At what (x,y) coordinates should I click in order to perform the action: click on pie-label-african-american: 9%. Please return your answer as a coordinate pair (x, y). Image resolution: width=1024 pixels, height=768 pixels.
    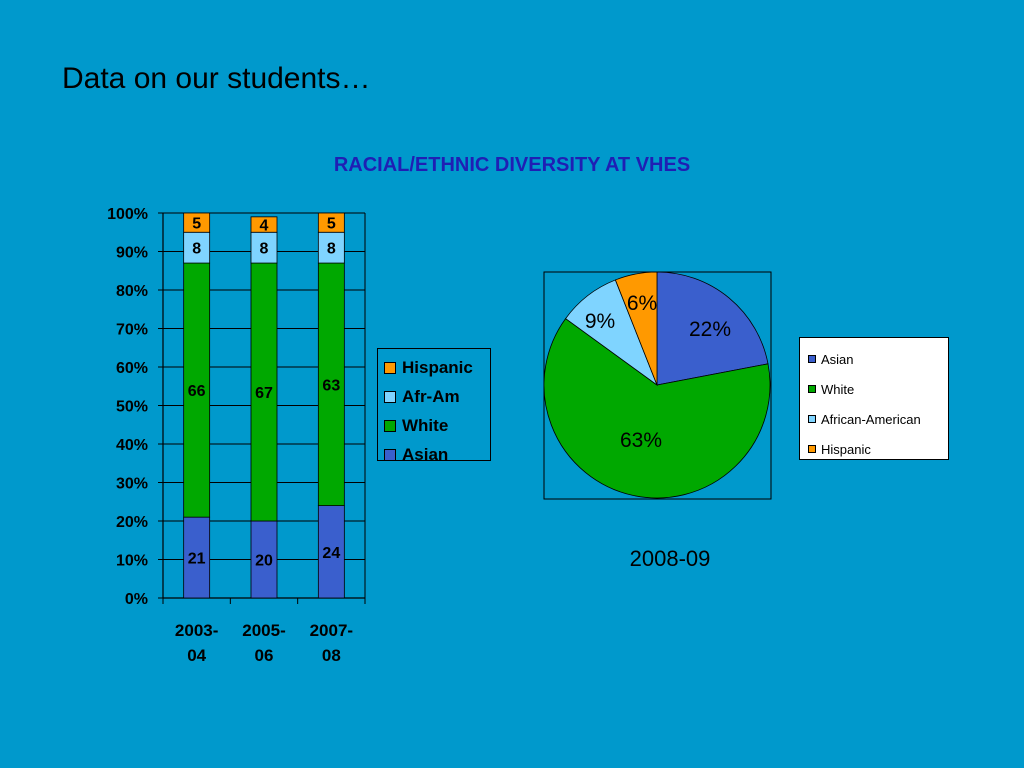
    Looking at the image, I should click on (600, 321).